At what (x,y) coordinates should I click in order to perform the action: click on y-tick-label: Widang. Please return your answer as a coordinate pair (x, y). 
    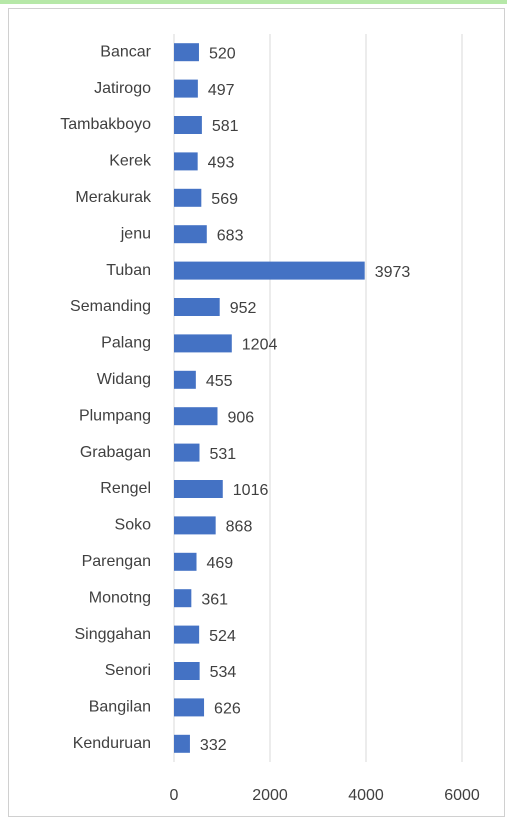
    Looking at the image, I should click on (124, 379).